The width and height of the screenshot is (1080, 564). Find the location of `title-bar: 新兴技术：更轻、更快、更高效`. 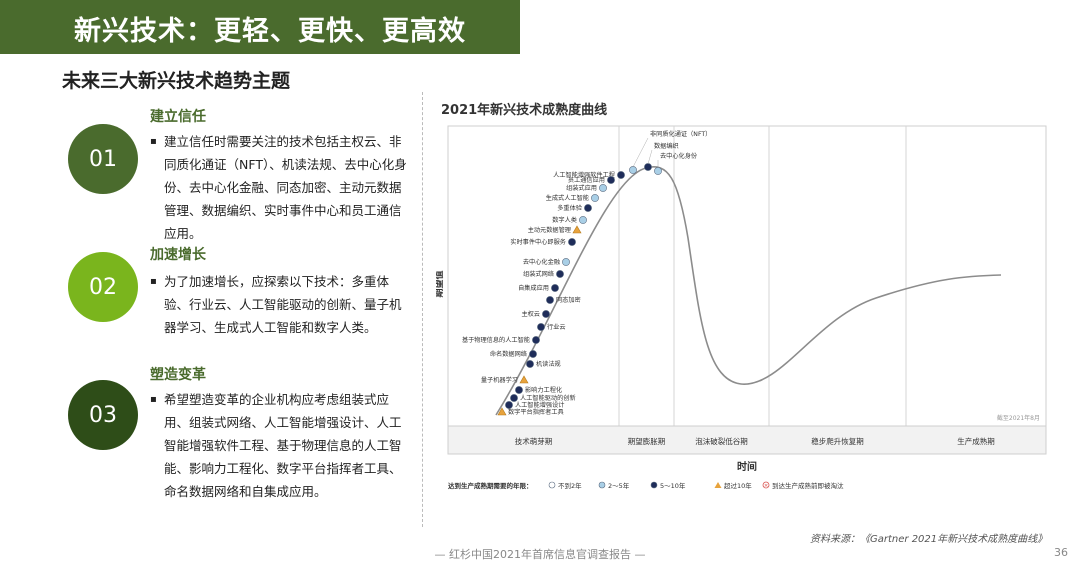

title-bar: 新兴技术：更轻、更快、更高效 is located at coordinates (260, 27).